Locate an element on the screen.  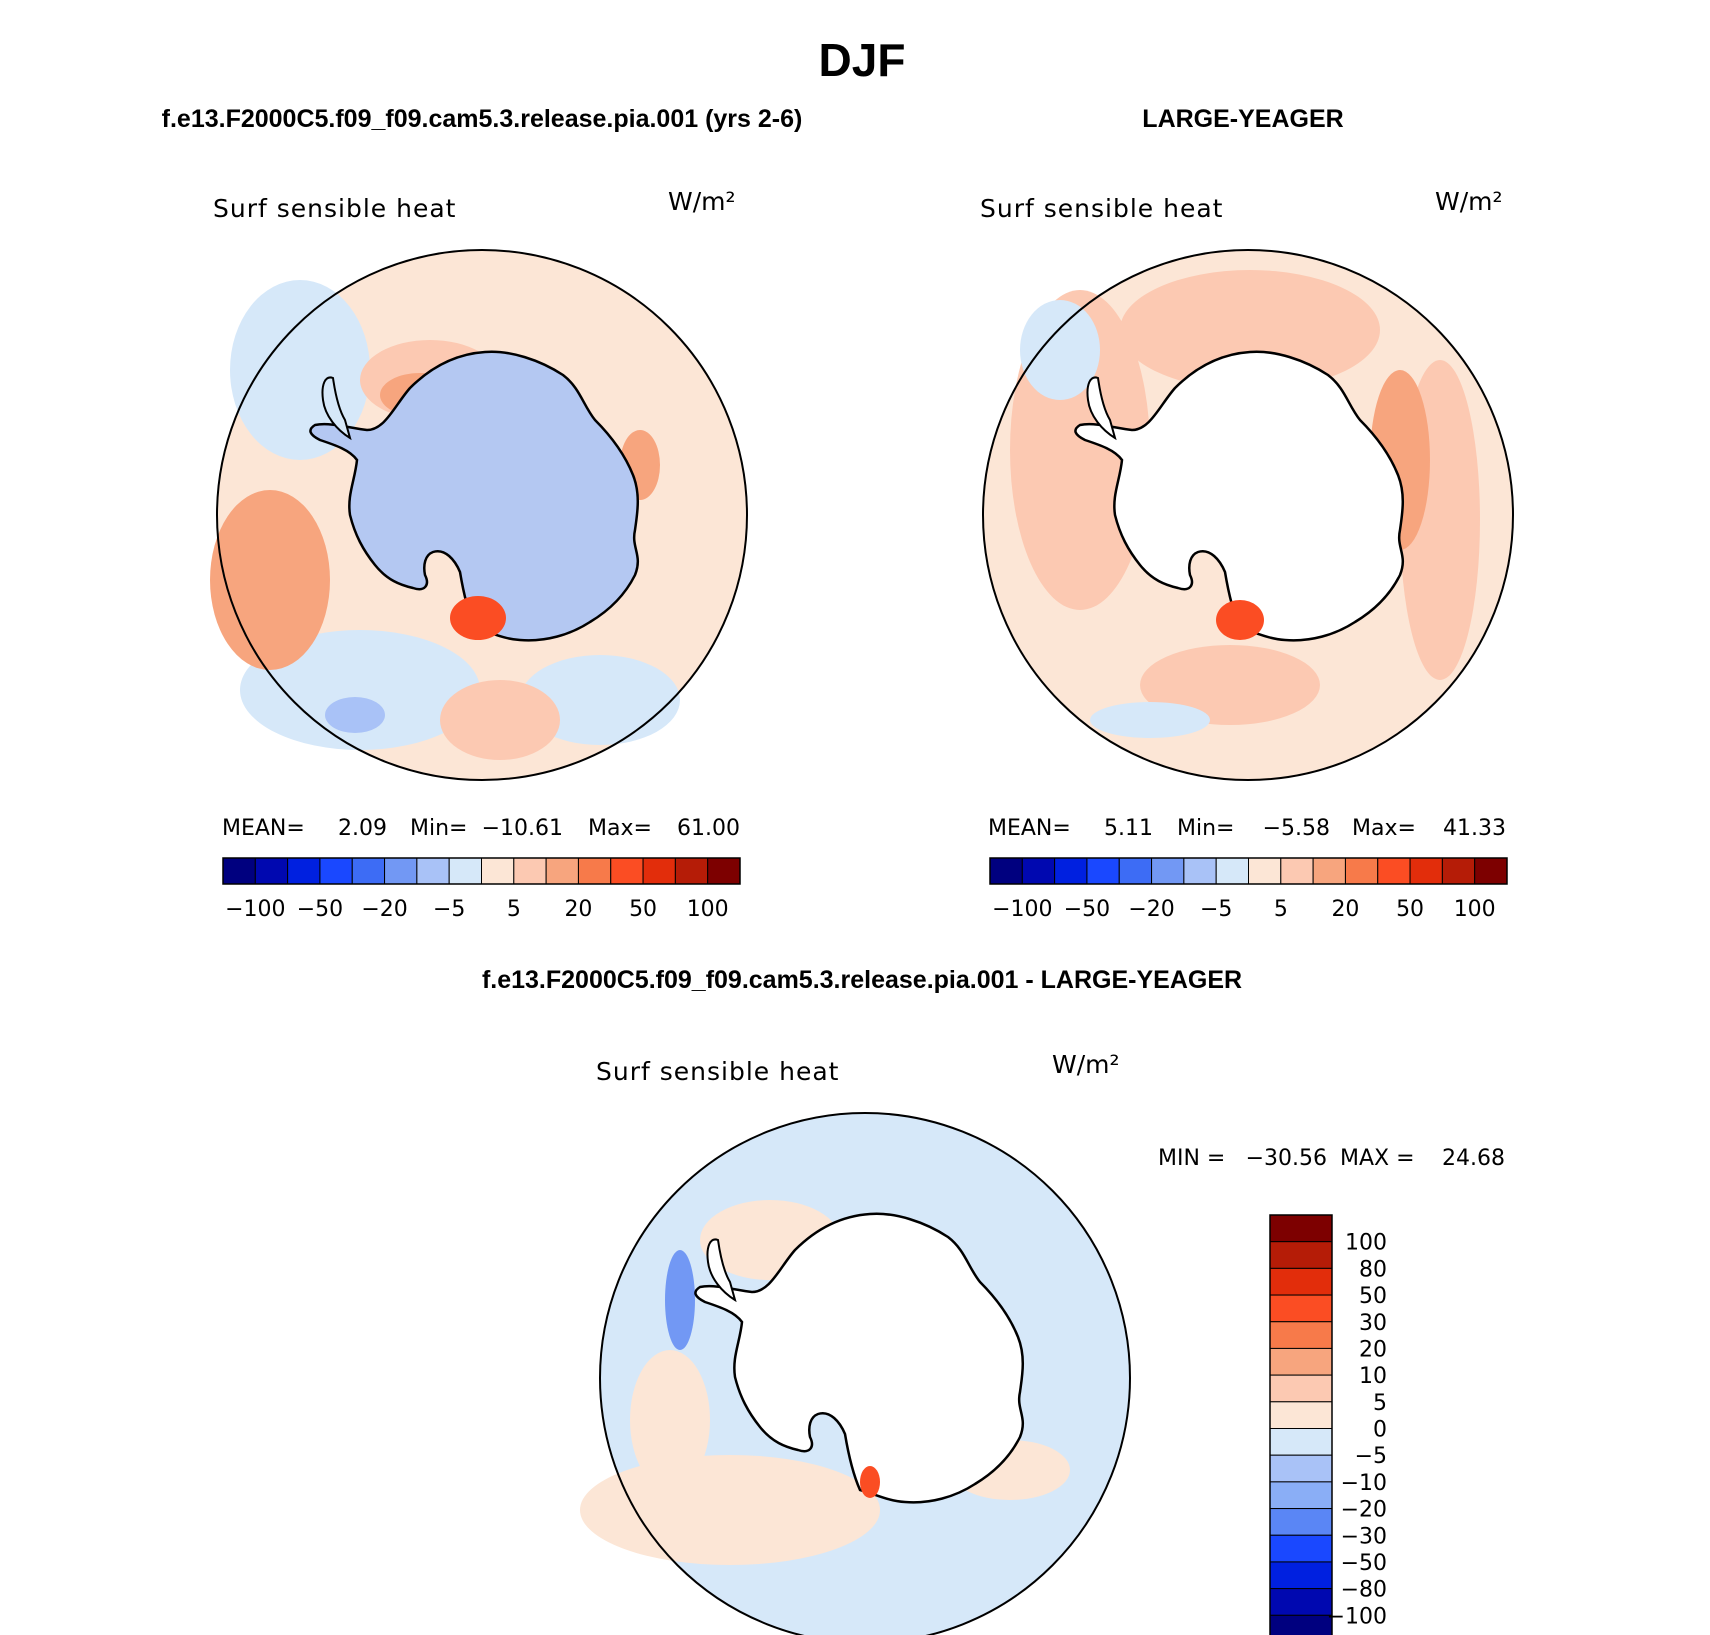
colorbar-tick-label: −30 is located at coordinates (1364, 1536).